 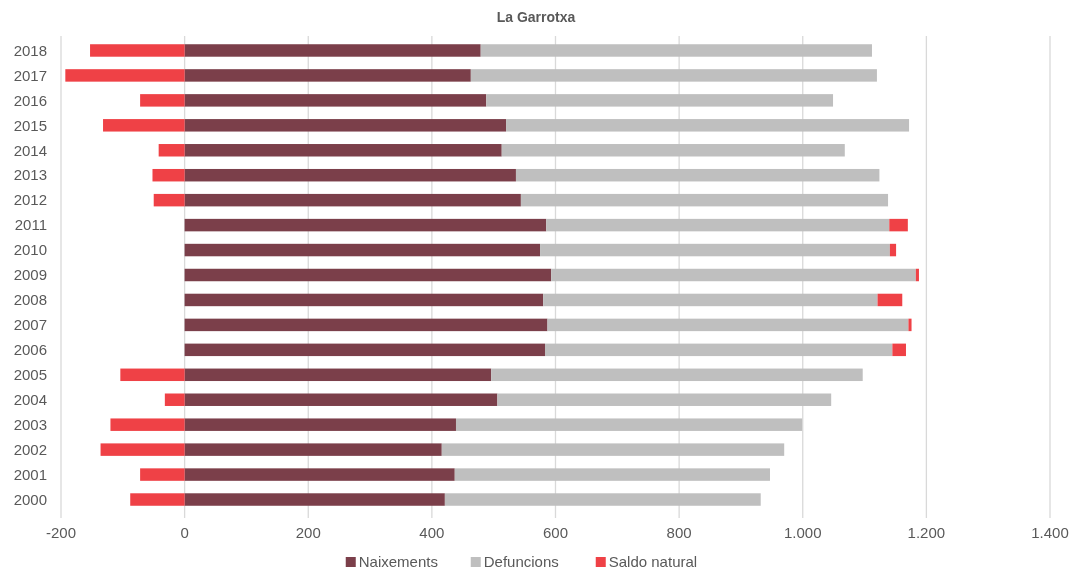 What do you see at coordinates (30, 474) in the screenshot?
I see `y-tick-label: 2001` at bounding box center [30, 474].